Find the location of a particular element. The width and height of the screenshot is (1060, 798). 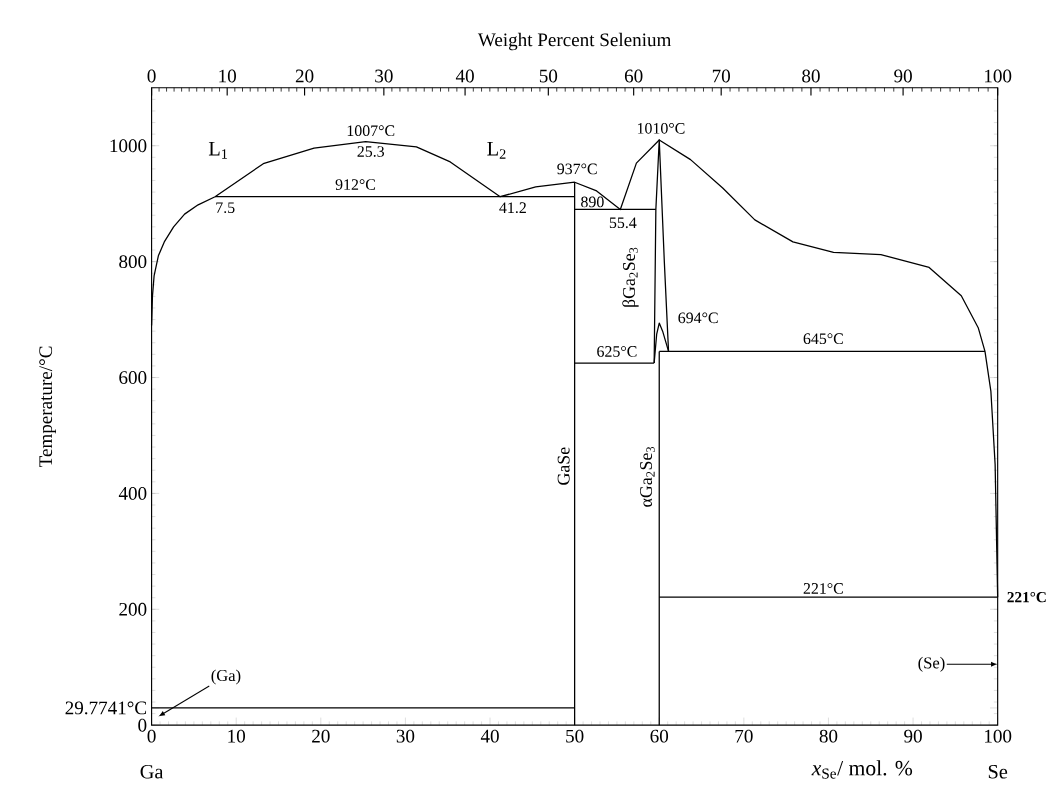

text: 50 is located at coordinates (548, 76).